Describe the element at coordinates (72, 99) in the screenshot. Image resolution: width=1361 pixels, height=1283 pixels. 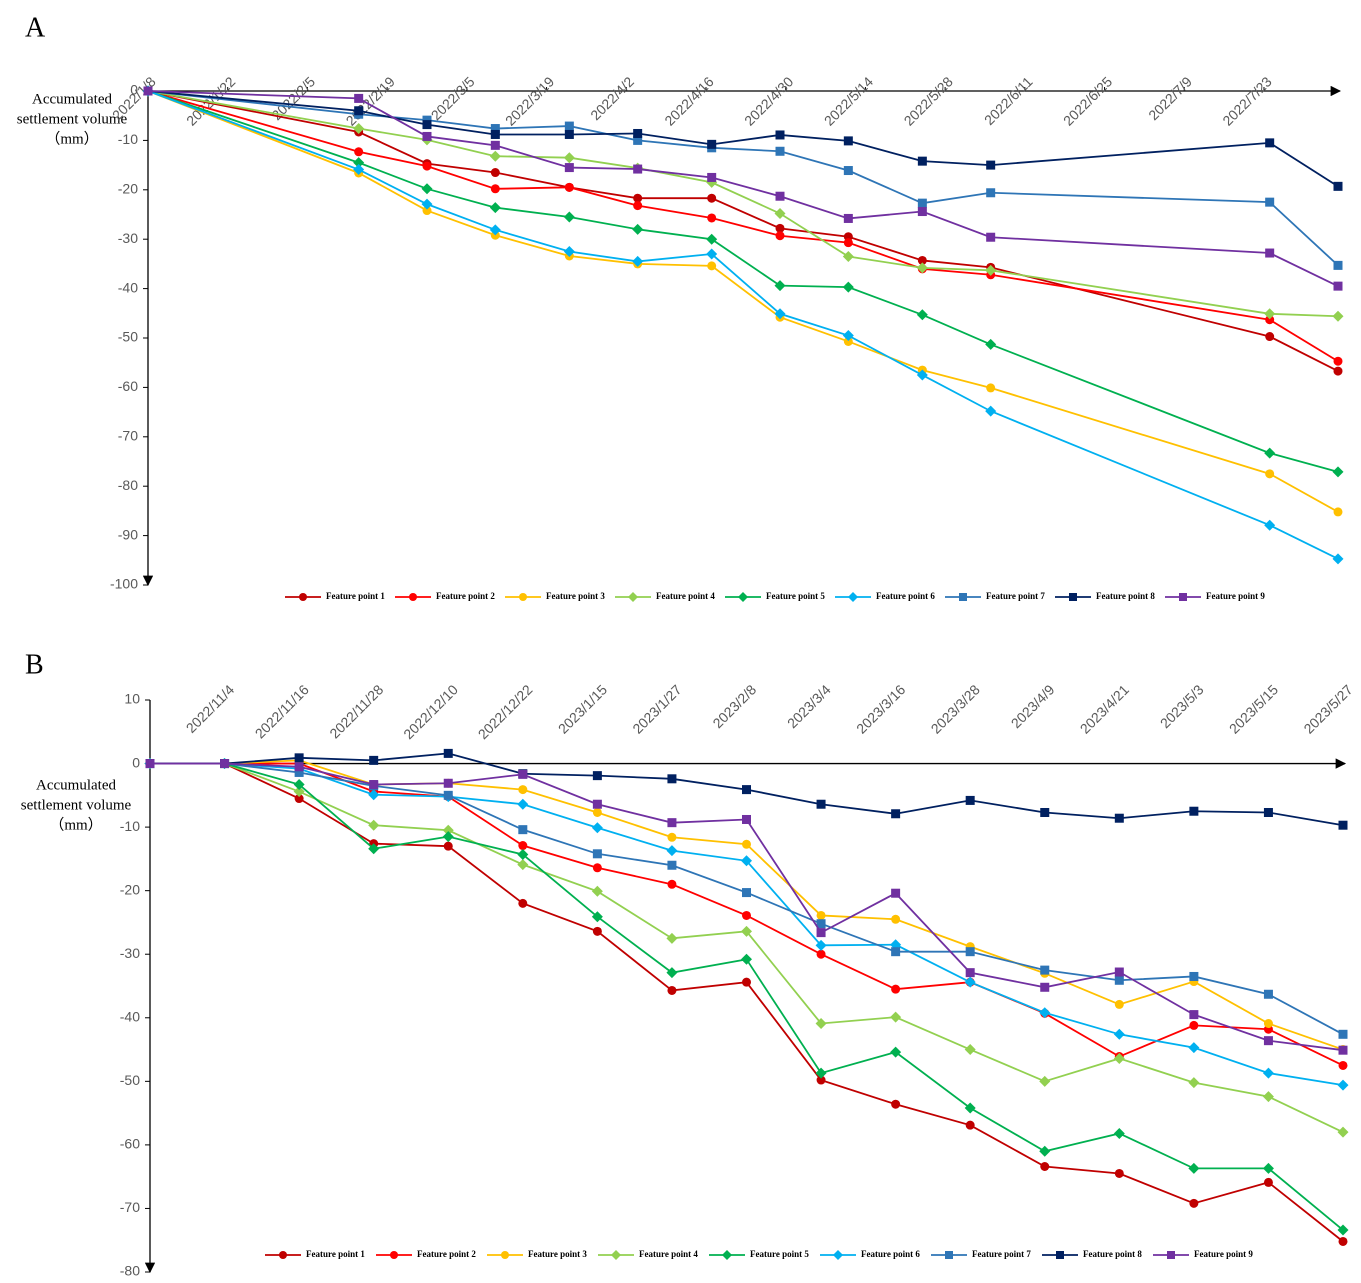
I see `y-axis-label: Accumulated` at that location.